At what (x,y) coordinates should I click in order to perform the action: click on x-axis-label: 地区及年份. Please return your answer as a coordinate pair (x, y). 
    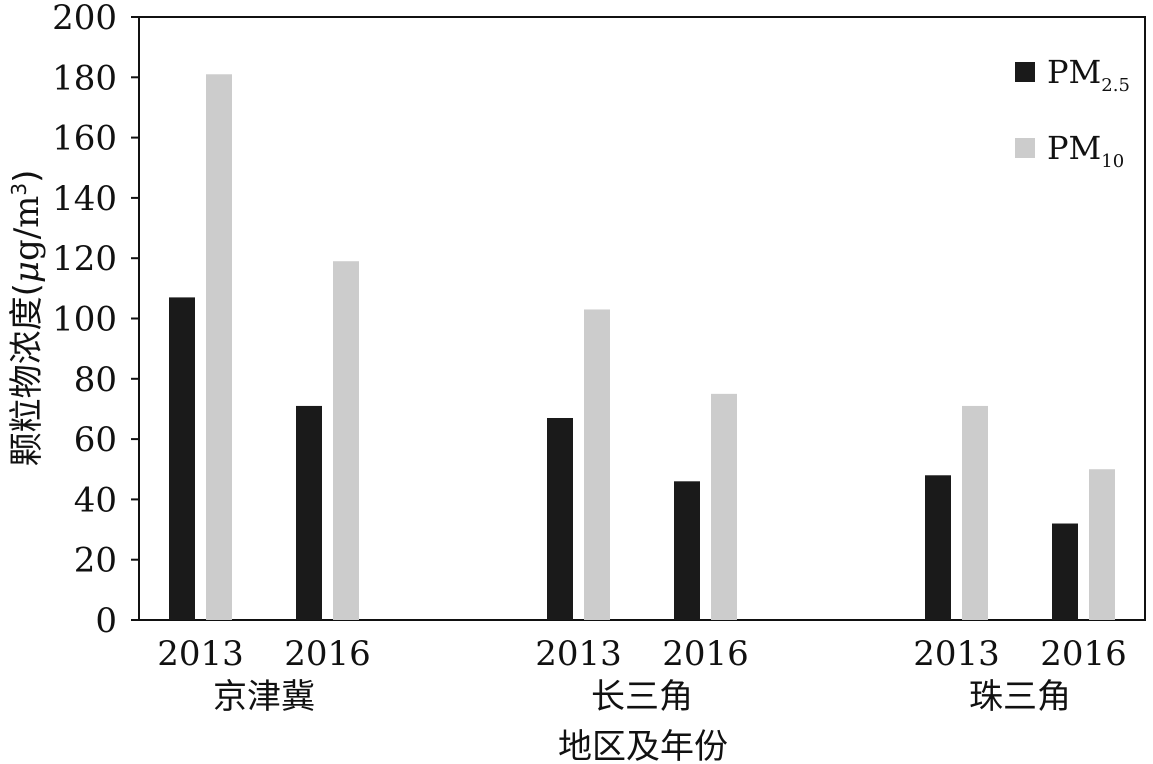
    Looking at the image, I should click on (643, 745).